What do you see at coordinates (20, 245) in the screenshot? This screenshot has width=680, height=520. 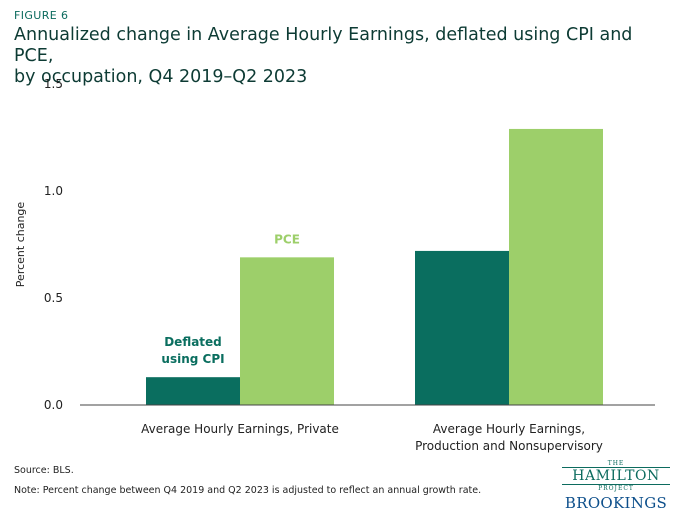 I see `y-axis-label: Percent change` at bounding box center [20, 245].